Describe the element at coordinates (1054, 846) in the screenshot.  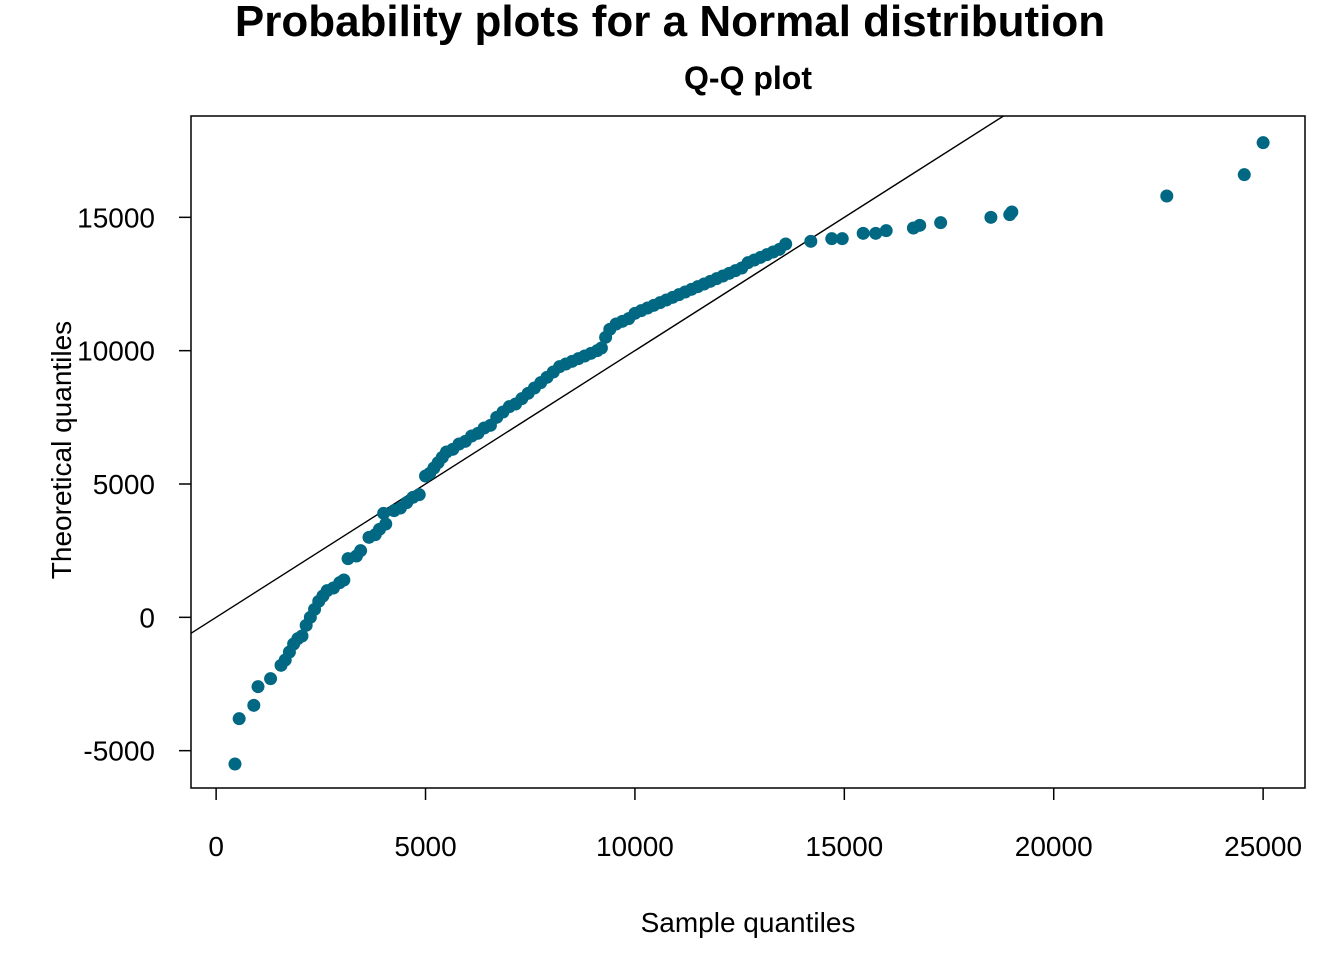
I see `x-tick-label: 20000` at that location.